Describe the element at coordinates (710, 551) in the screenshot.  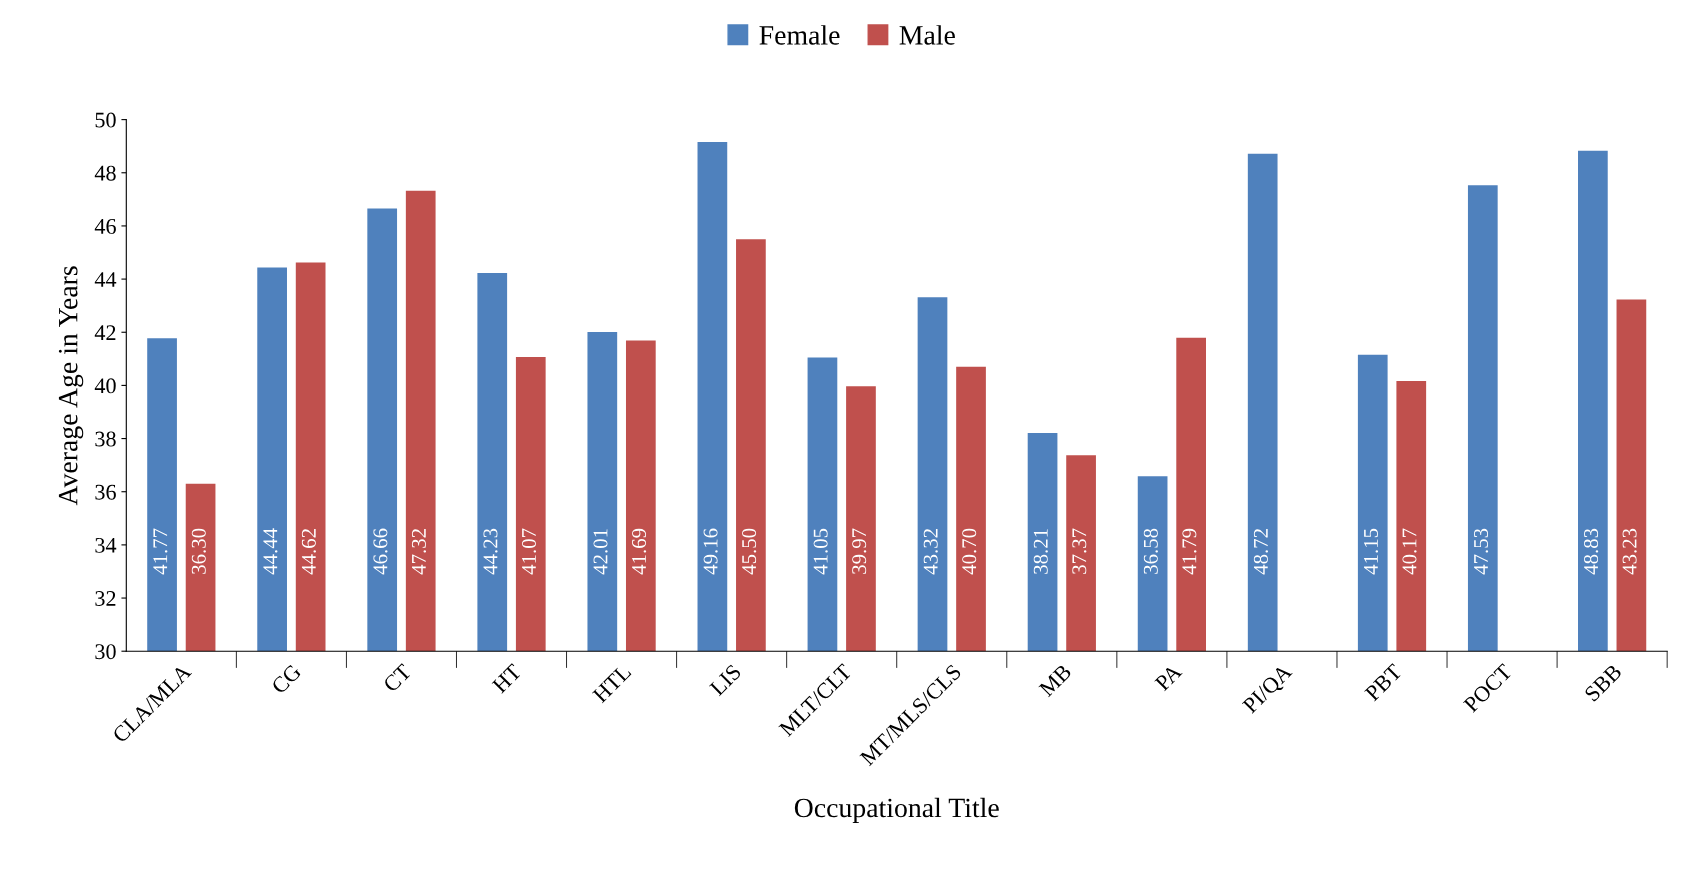
I see `data-label: 49.16` at that location.